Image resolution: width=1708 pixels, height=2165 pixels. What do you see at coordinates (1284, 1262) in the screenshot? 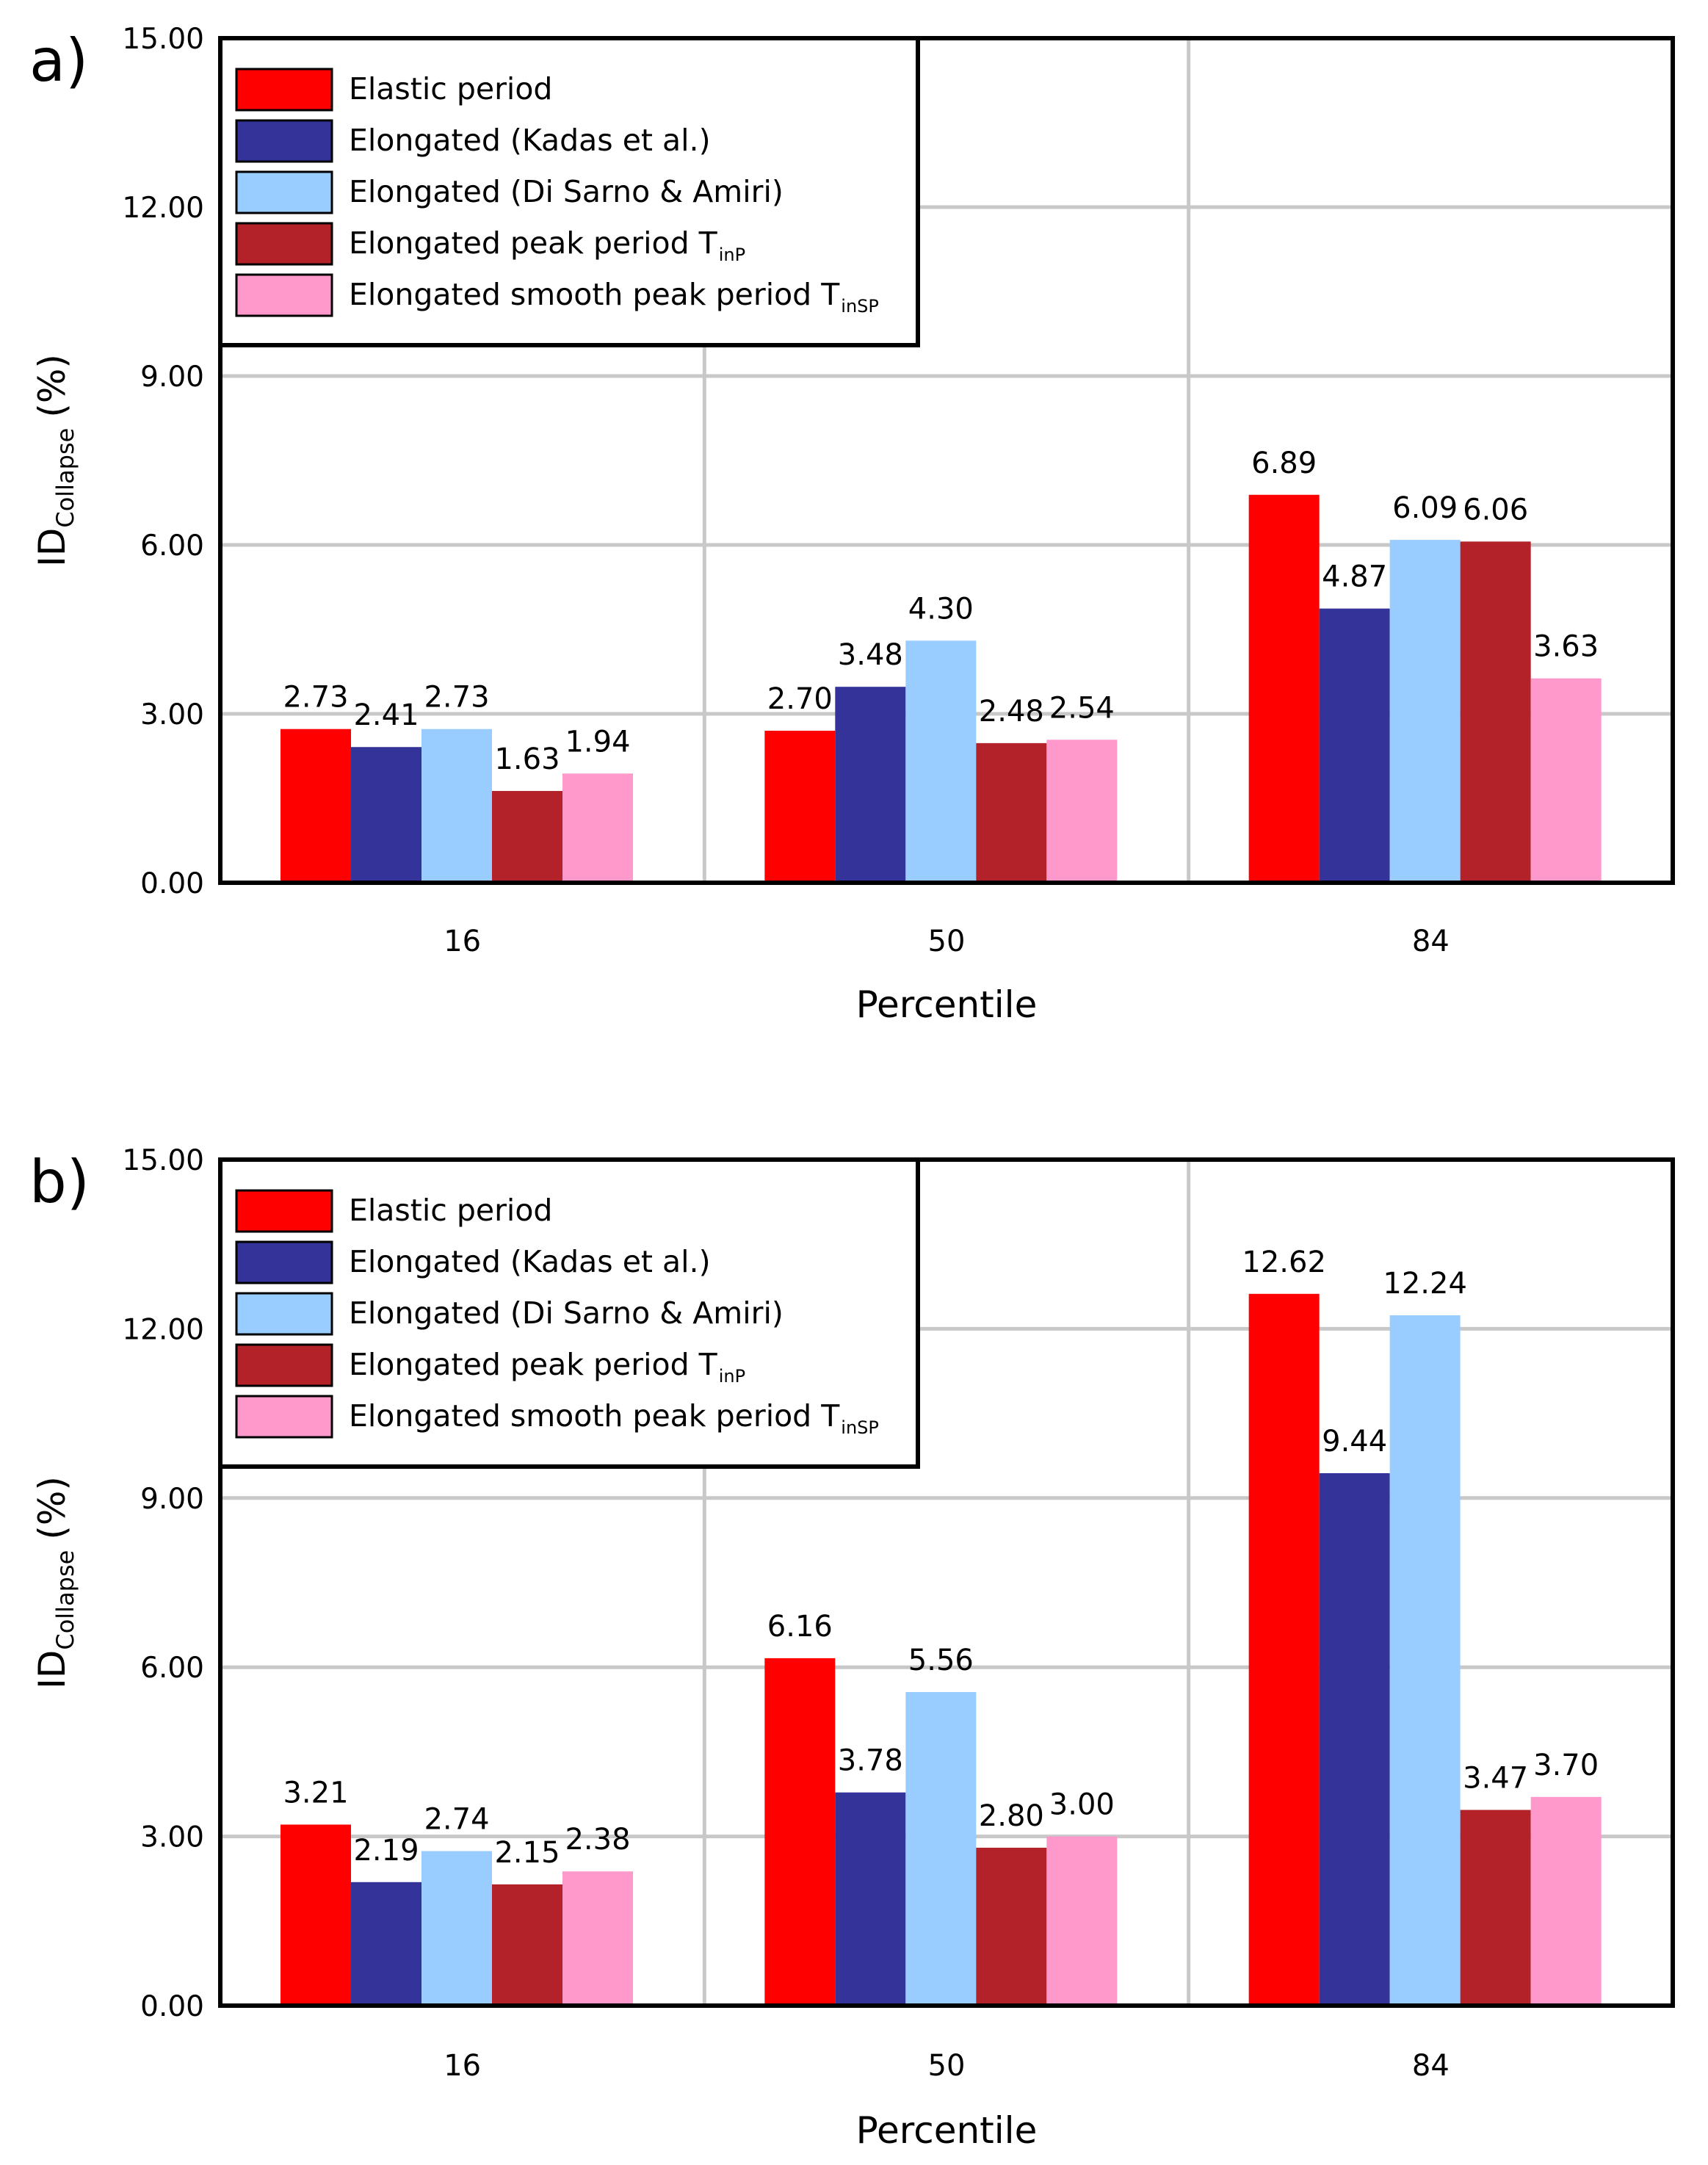
I see `data-label: 12.62` at bounding box center [1284, 1262].